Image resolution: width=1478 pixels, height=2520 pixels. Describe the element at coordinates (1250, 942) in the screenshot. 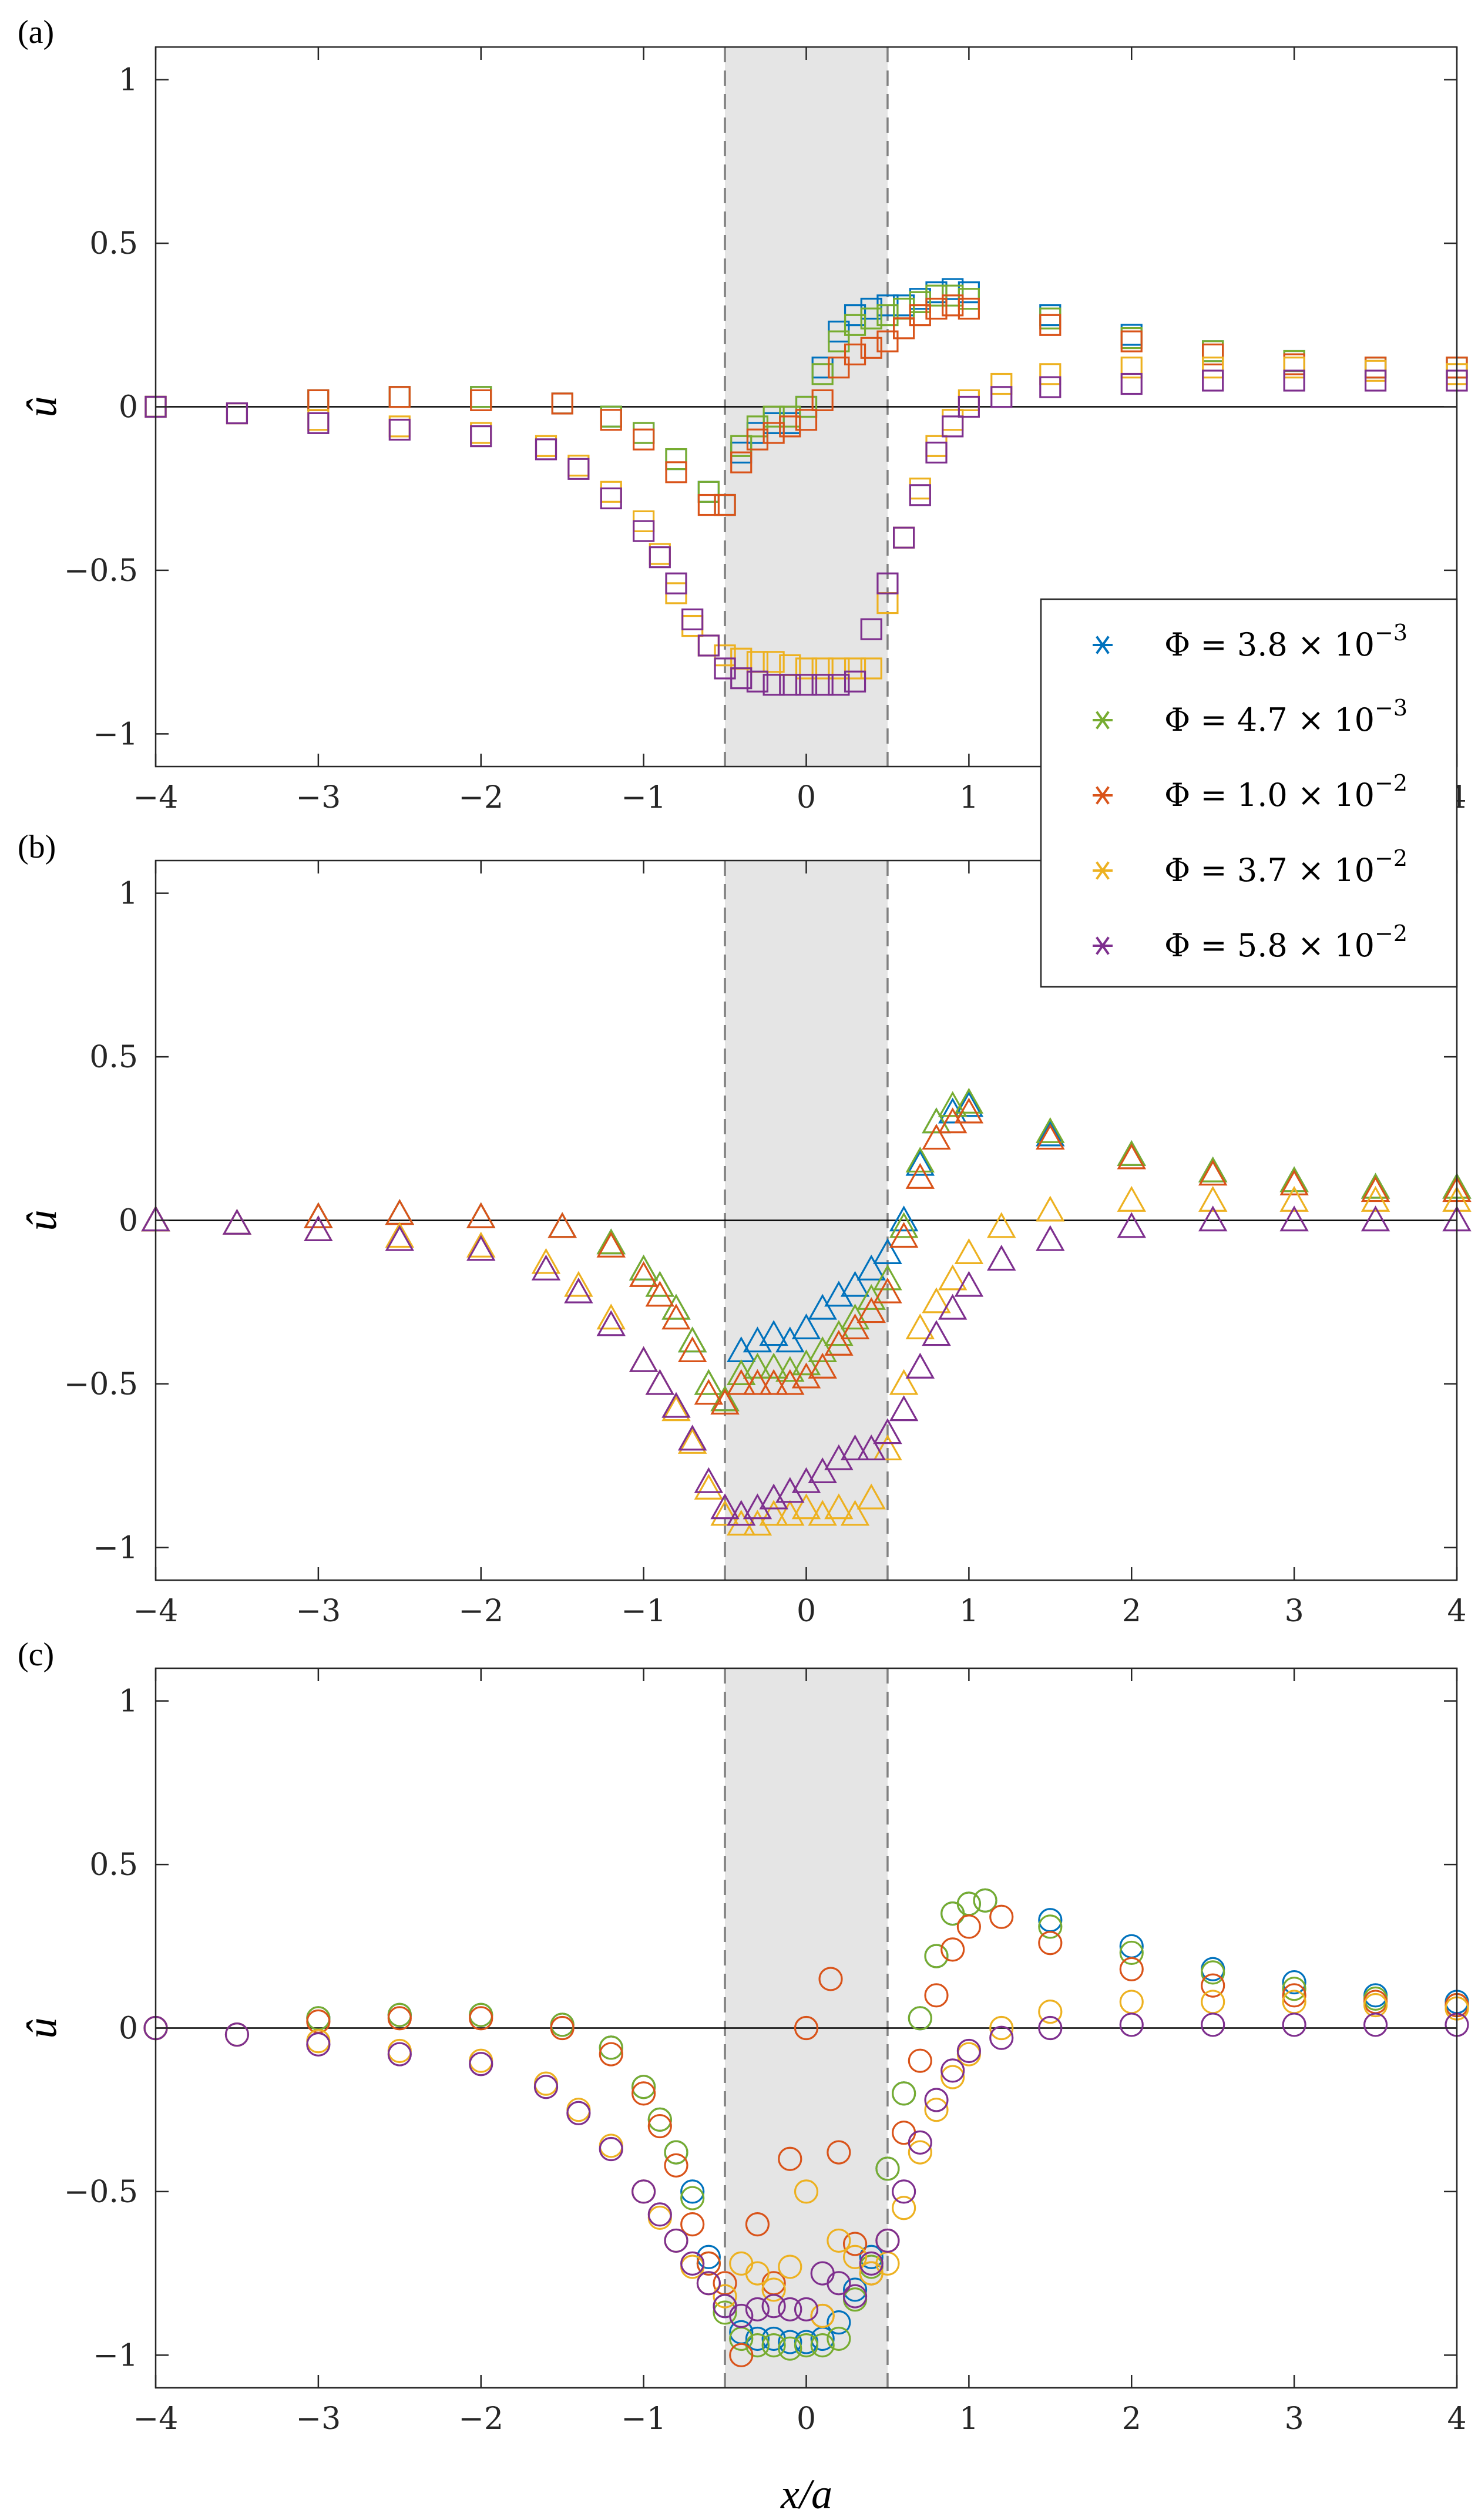

I see `legend-item: Φ = 5.8 × 10−2` at that location.